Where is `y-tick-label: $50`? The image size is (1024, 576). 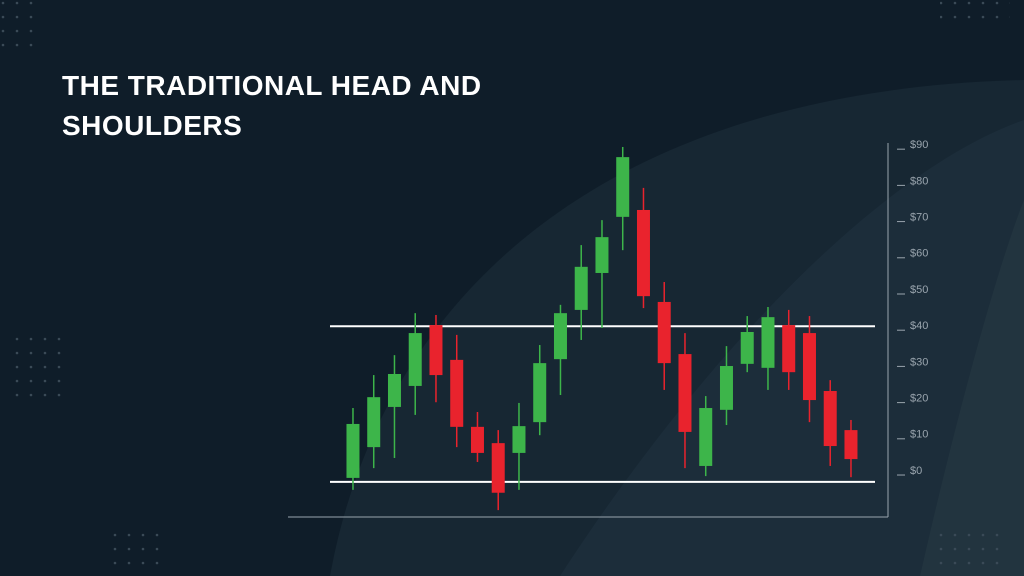
y-tick-label: $50 is located at coordinates (919, 290).